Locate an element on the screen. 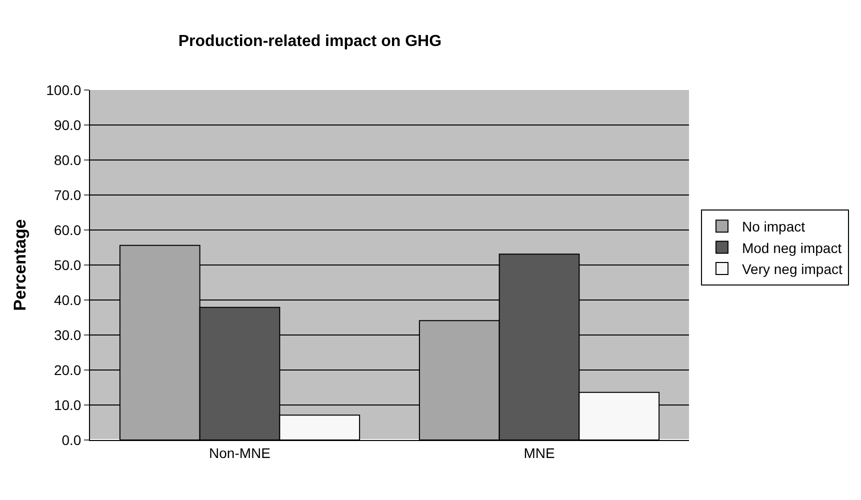 This screenshot has height=500, width=861. x-tick-label: Non-MNE is located at coordinates (239, 452).